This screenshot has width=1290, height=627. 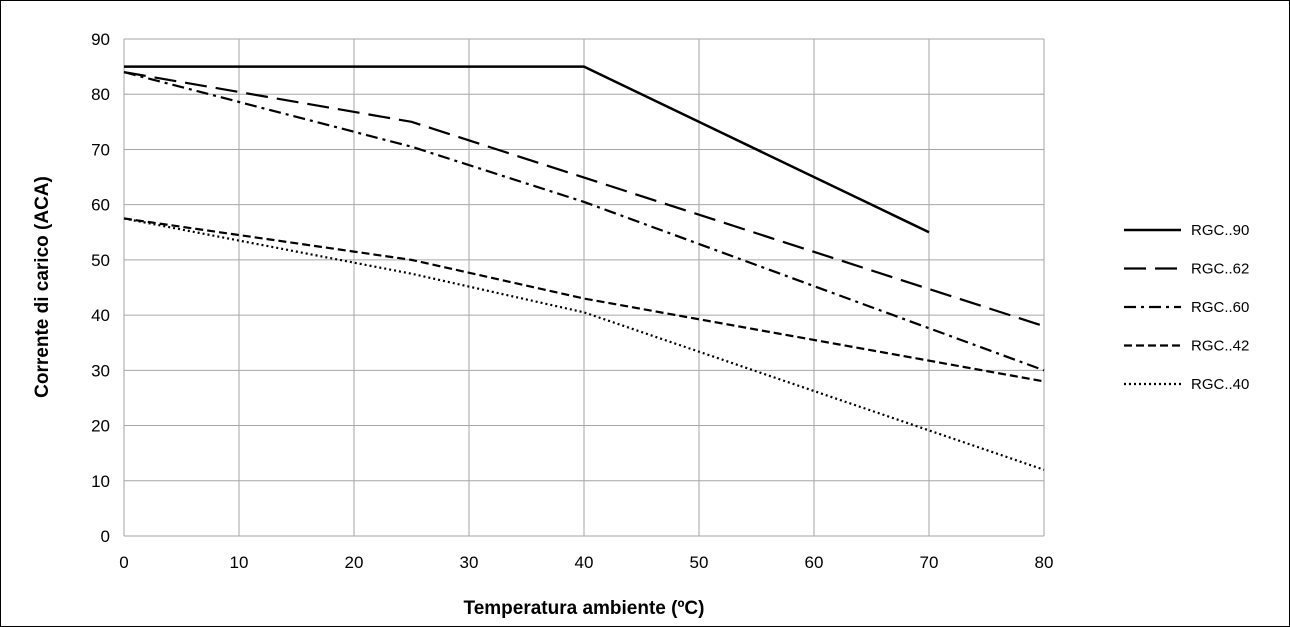 What do you see at coordinates (123, 562) in the screenshot?
I see `x-tick-label: 0` at bounding box center [123, 562].